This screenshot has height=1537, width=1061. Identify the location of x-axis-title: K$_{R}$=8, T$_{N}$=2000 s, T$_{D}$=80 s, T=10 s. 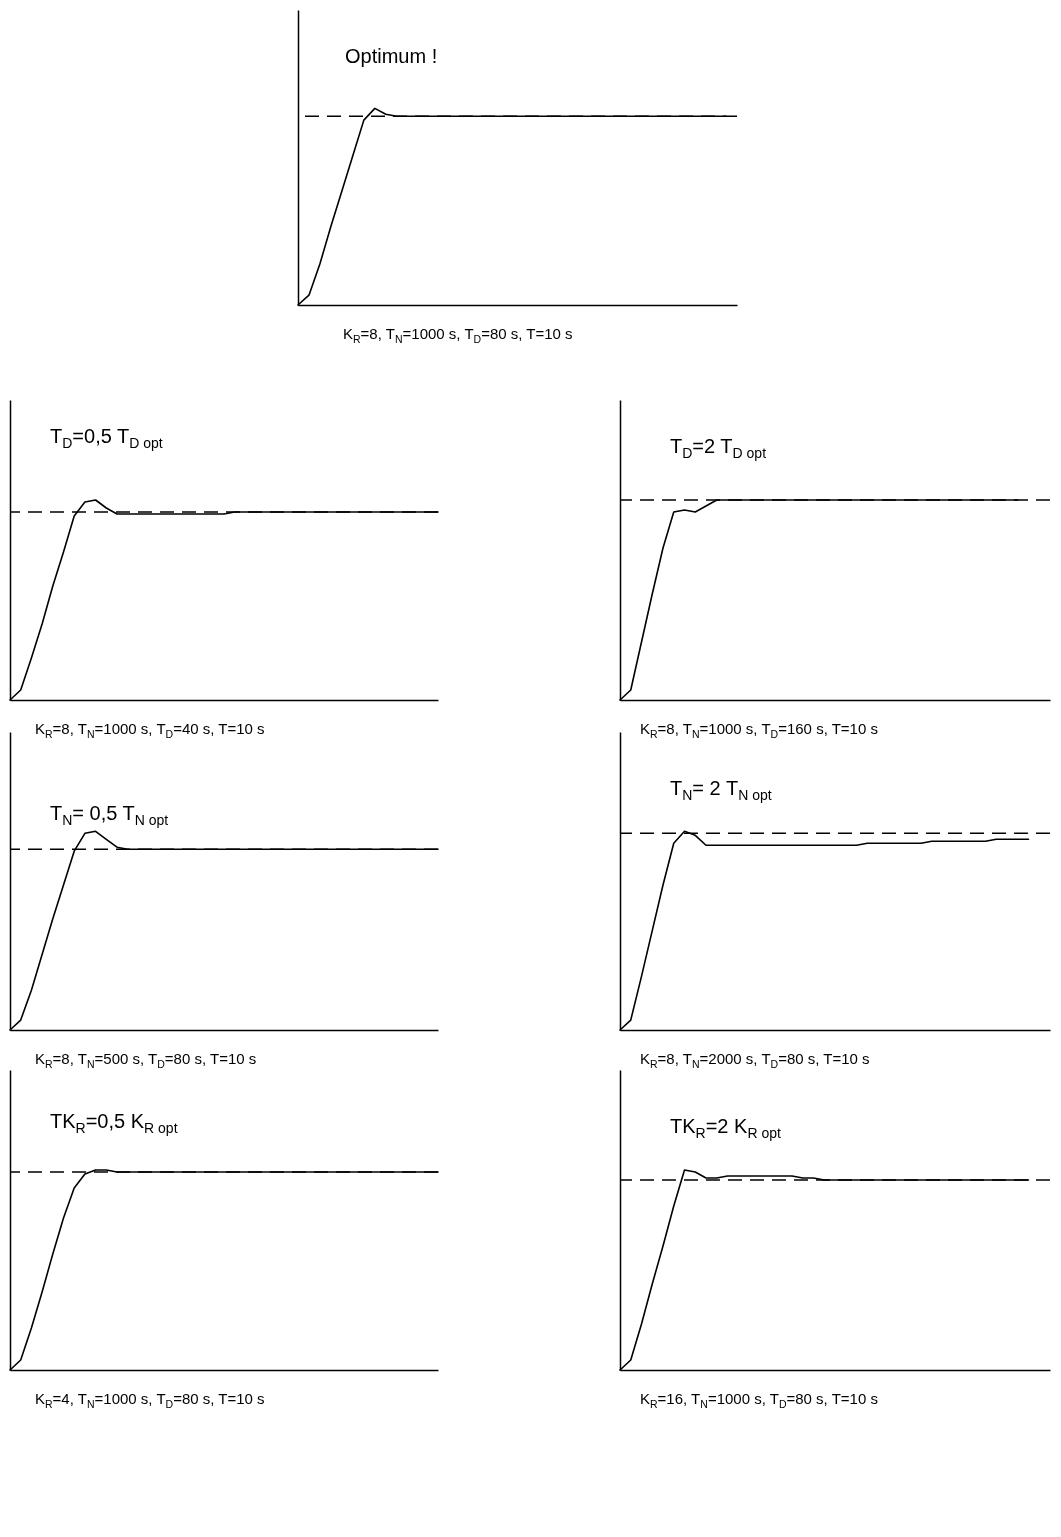
(755, 1060).